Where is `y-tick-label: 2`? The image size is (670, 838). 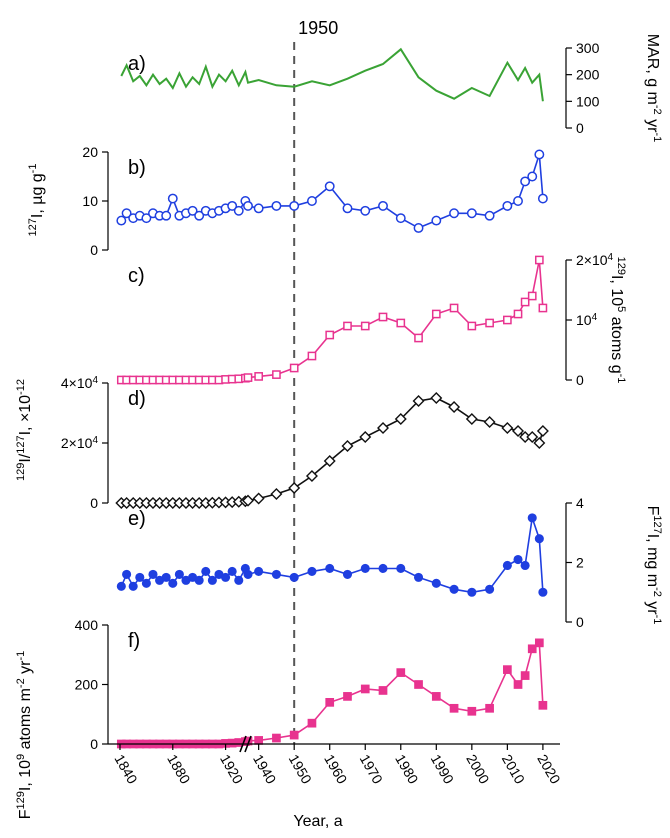 y-tick-label: 2 is located at coordinates (580, 563).